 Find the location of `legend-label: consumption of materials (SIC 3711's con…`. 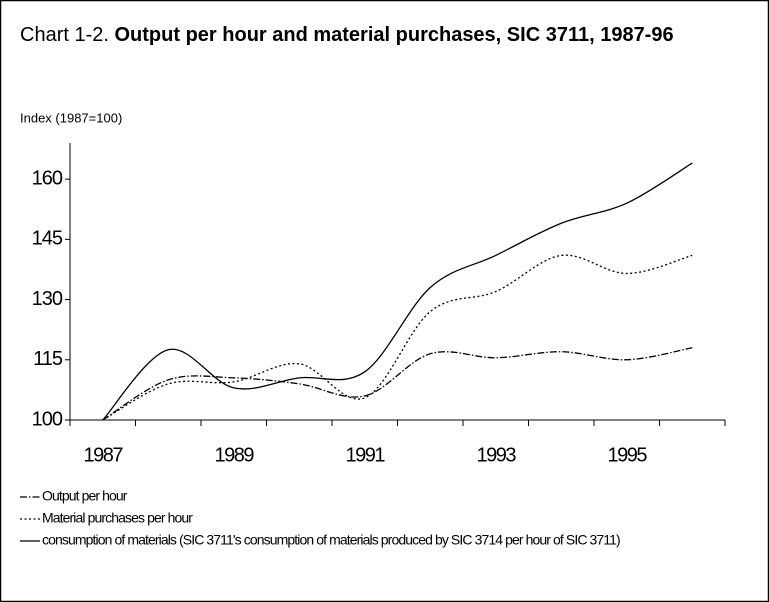

legend-label: consumption of materials (SIC 3711's con… is located at coordinates (331, 540).